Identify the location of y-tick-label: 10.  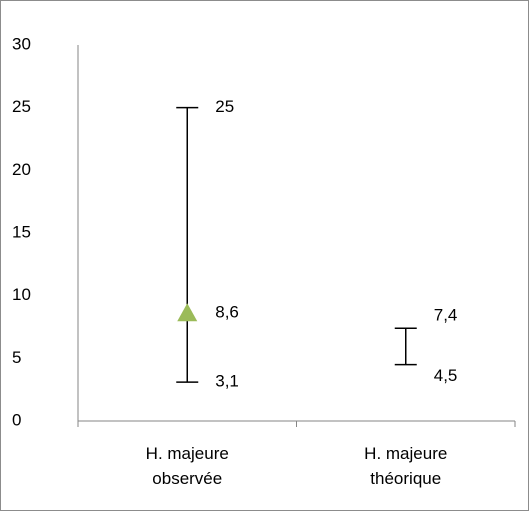
(21, 294).